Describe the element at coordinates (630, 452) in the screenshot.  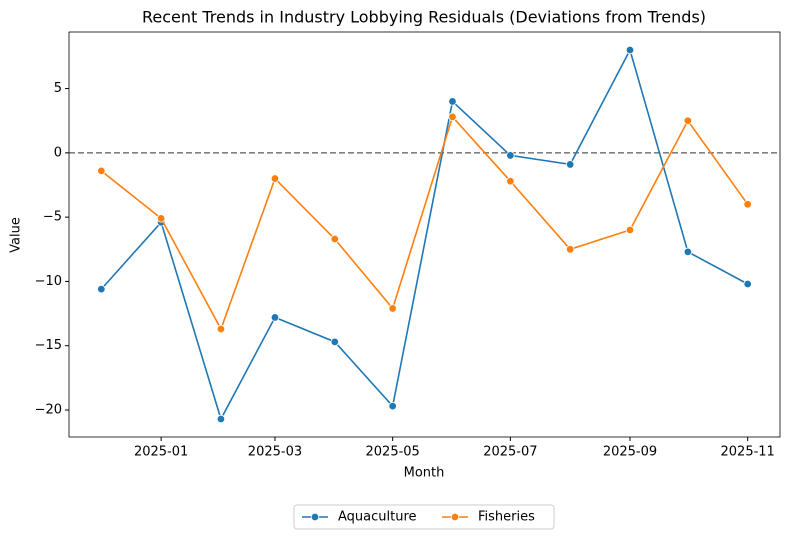
I see `x-tick-label: 2025-09` at that location.